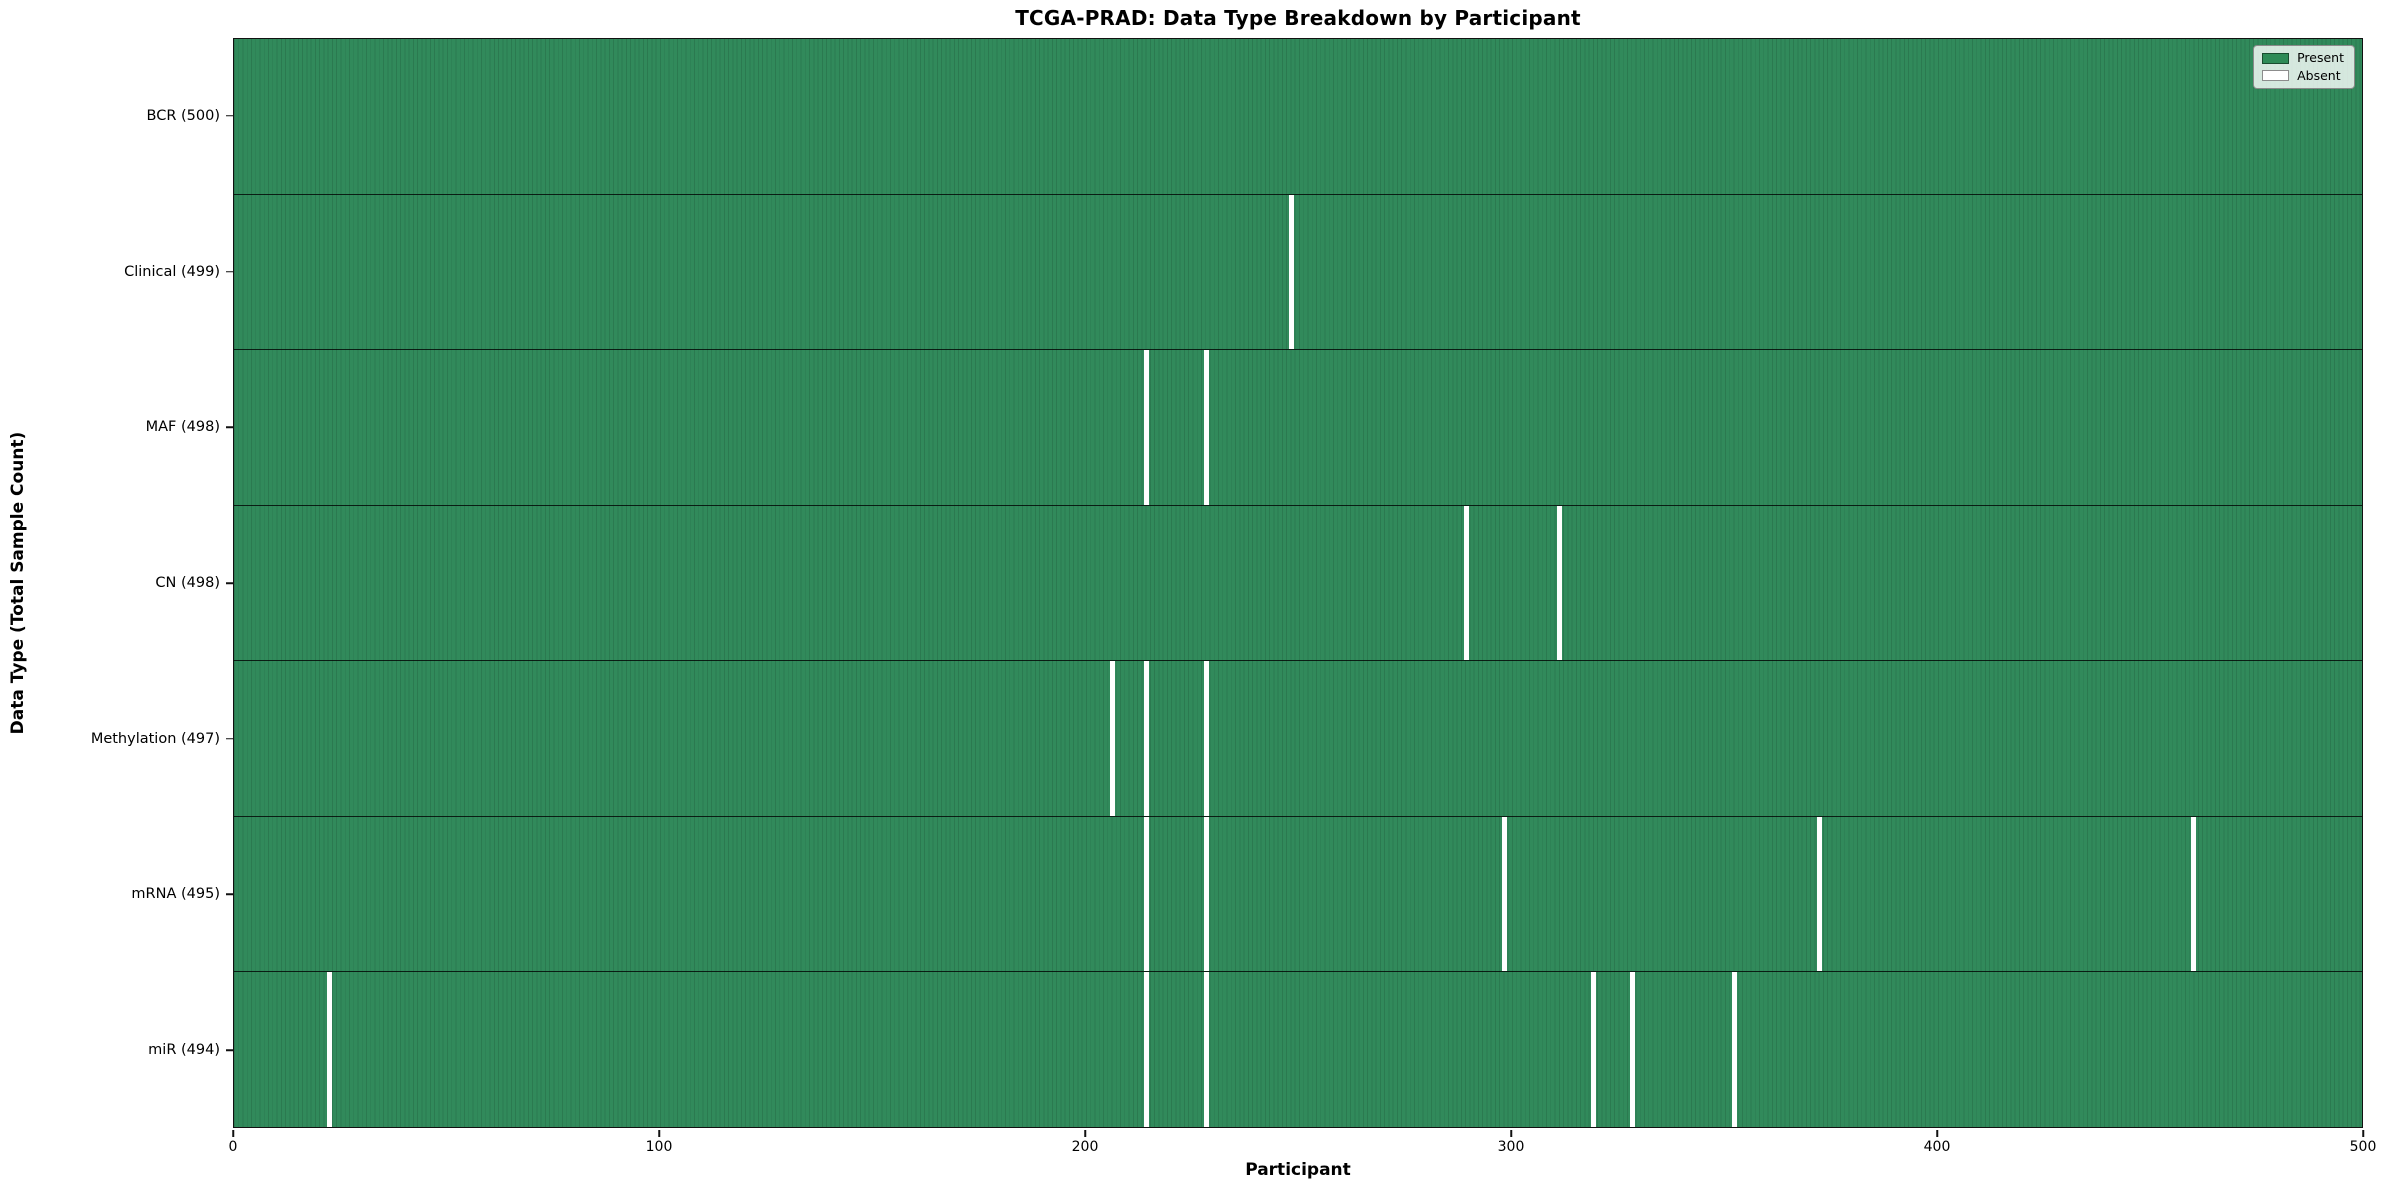 This screenshot has height=1200, width=2400. Describe the element at coordinates (1085, 1147) in the screenshot. I see `x-tick-label: 200` at that location.